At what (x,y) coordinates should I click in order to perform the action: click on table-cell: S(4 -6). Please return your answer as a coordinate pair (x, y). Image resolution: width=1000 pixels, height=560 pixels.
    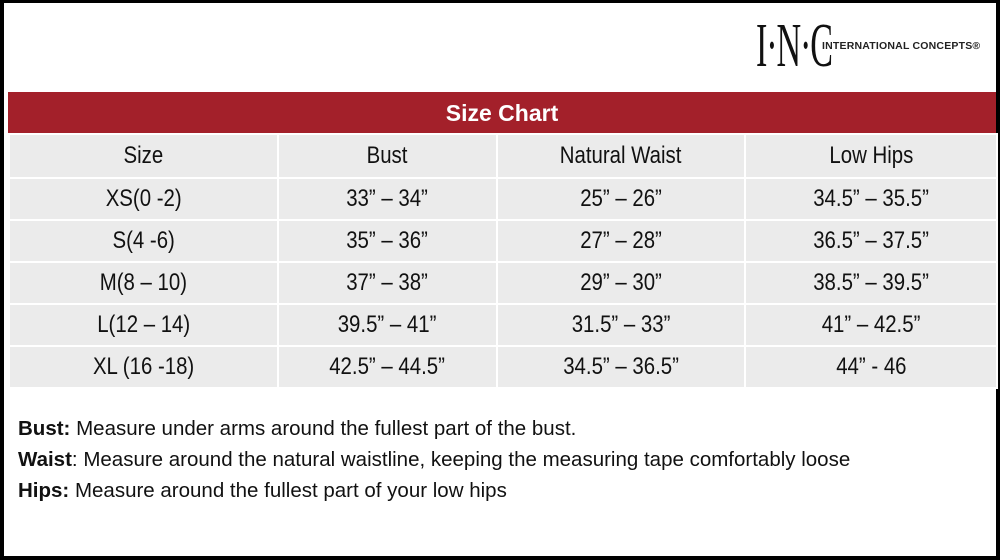
    Looking at the image, I should click on (143, 241).